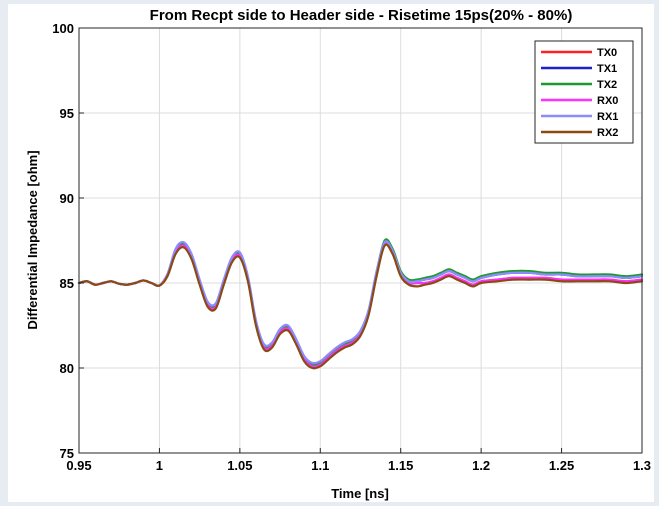 This screenshot has width=659, height=506. I want to click on legend-label-rx0: RX0, so click(607, 101).